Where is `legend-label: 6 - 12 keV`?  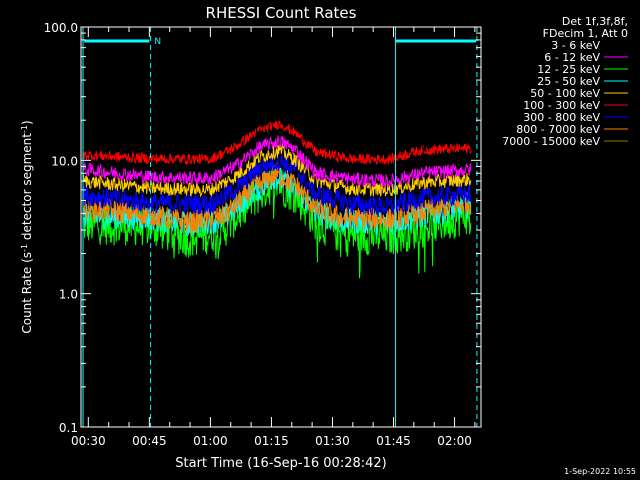 legend-label: 6 - 12 keV is located at coordinates (572, 57).